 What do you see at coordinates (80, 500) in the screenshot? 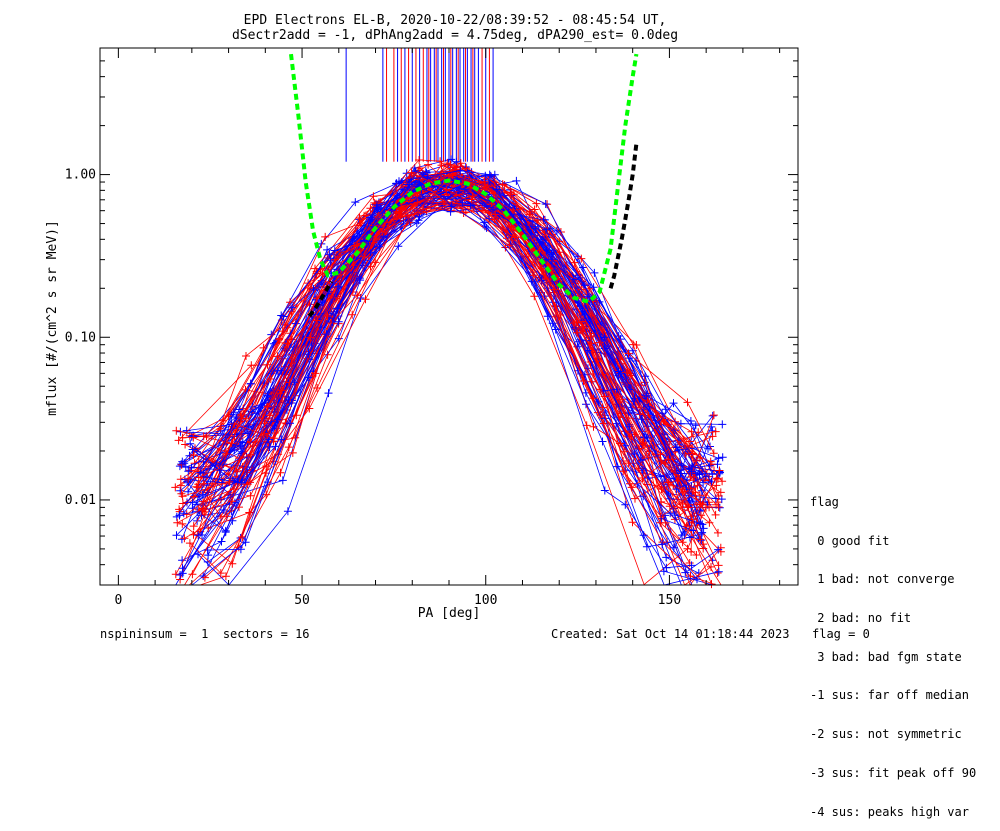
I see `y-tick-label: 0.01` at bounding box center [80, 500].